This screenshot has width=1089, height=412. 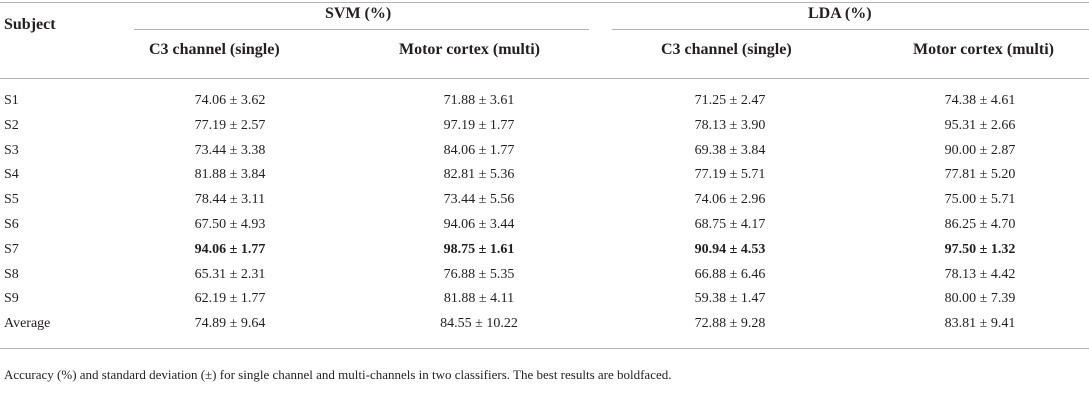 What do you see at coordinates (479, 224) in the screenshot?
I see `table-cell: 94.06 ± 3.44` at bounding box center [479, 224].